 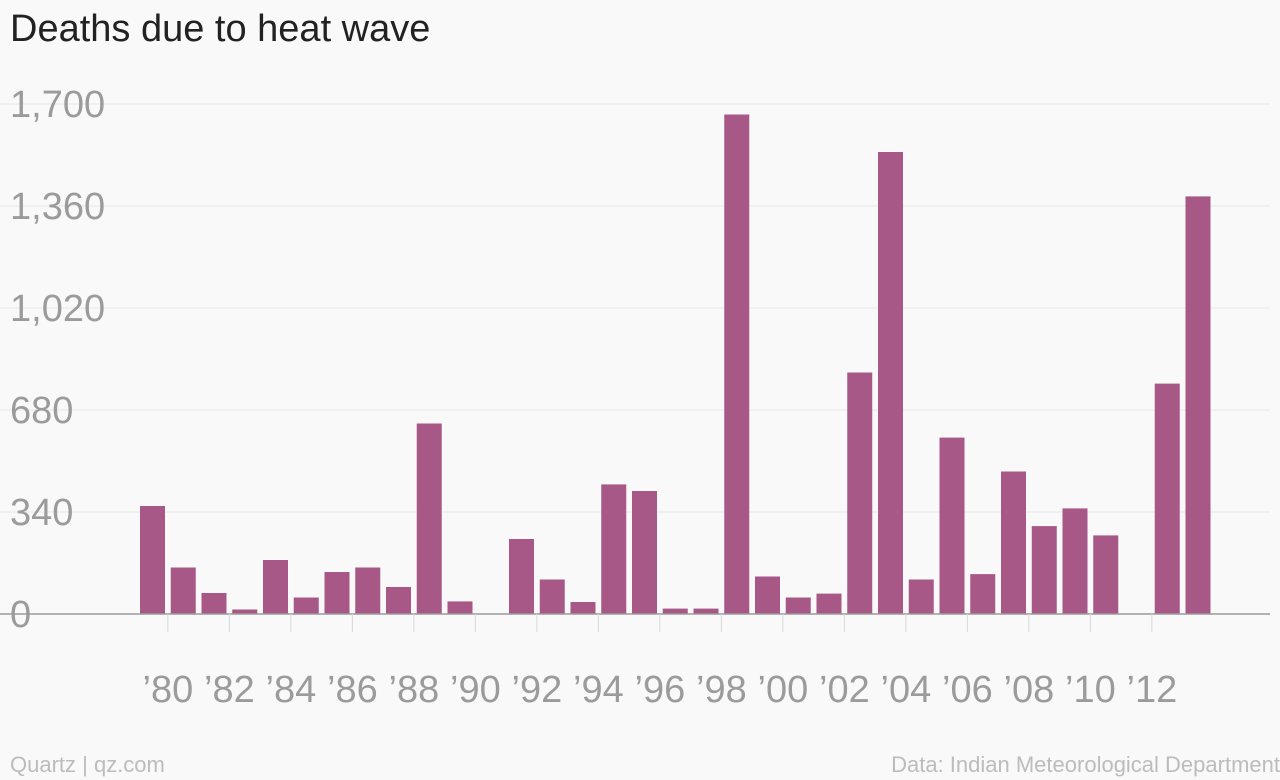 I want to click on bar-2008, so click(x=1044, y=570).